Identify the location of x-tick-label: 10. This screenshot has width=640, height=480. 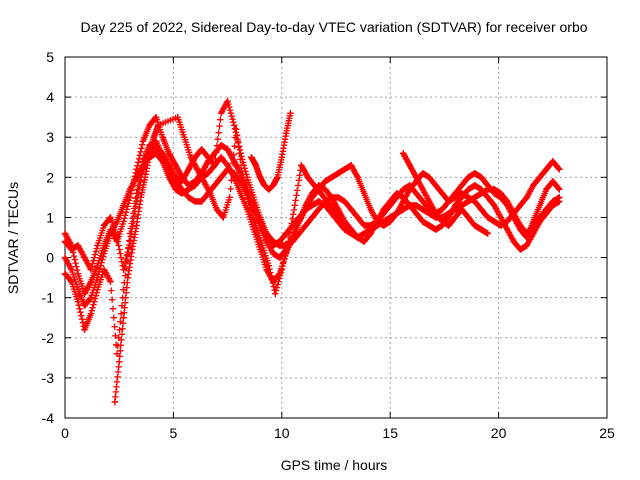
(282, 433).